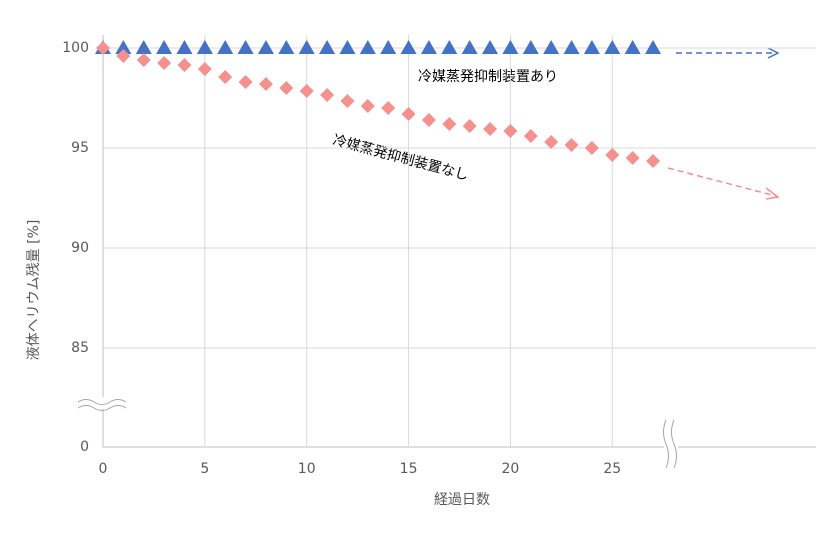 This screenshot has width=840, height=533. I want to click on y-axis-title: 液体ヘリウム残量 [%], so click(34, 290).